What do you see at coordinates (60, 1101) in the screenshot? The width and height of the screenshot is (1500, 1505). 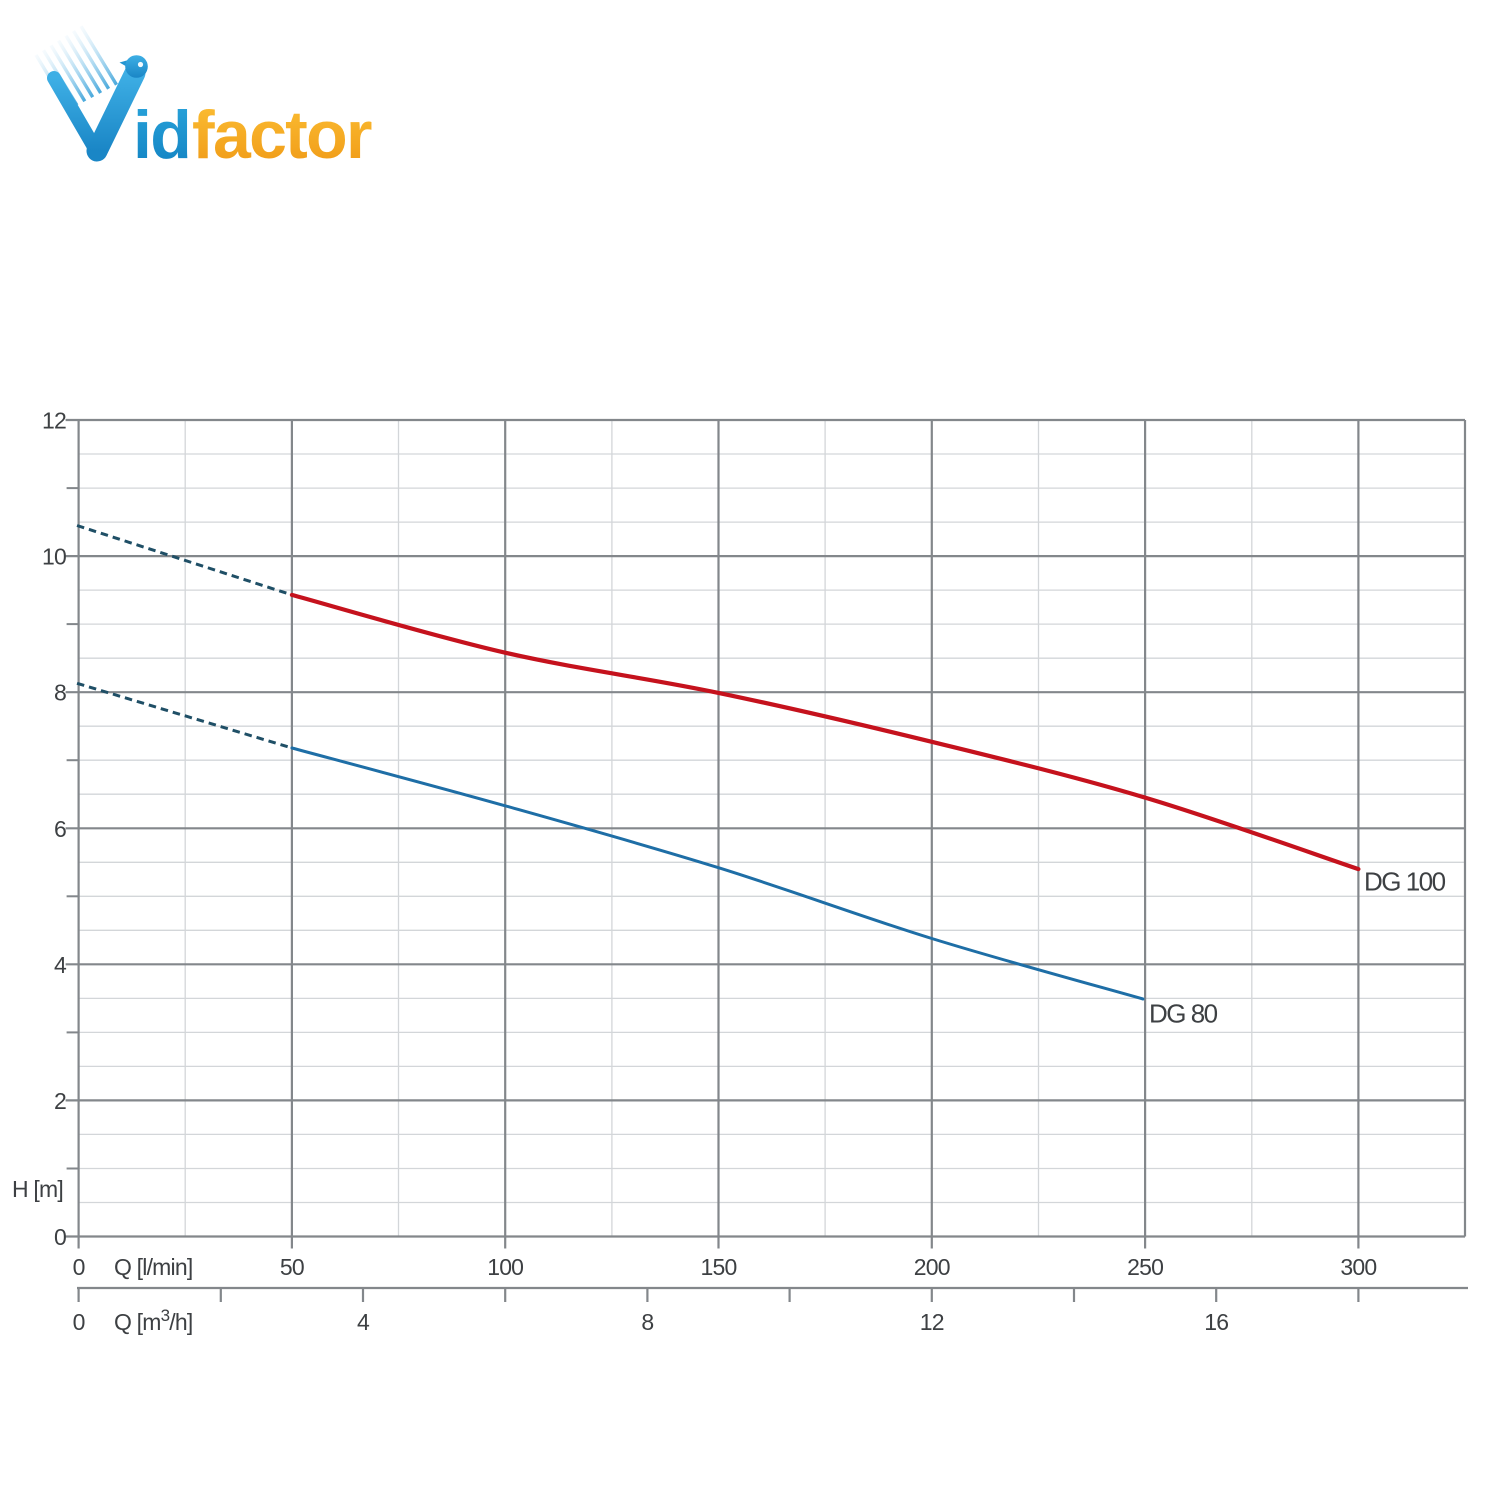 I see `svg-text: 2` at bounding box center [60, 1101].